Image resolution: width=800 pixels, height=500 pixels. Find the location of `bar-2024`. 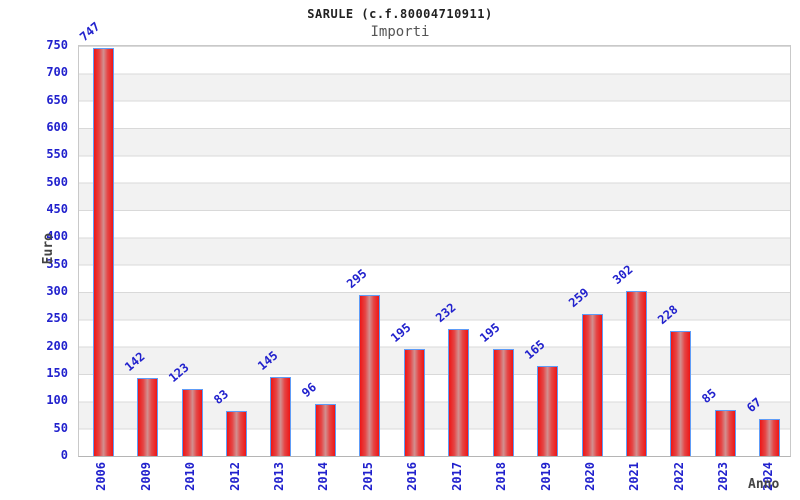

bar-2024 is located at coordinates (770, 437).